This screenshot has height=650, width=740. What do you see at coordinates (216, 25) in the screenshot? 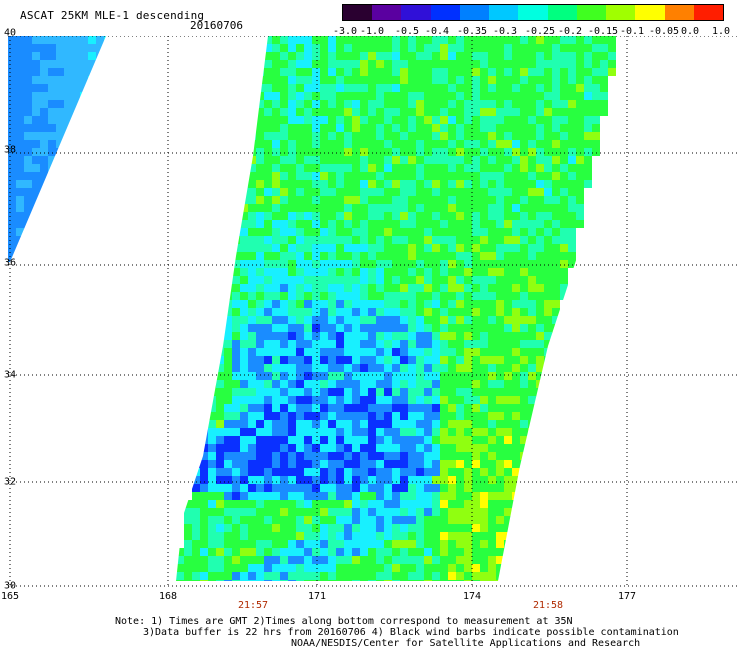
I see `map-date: 20160706` at bounding box center [216, 25].